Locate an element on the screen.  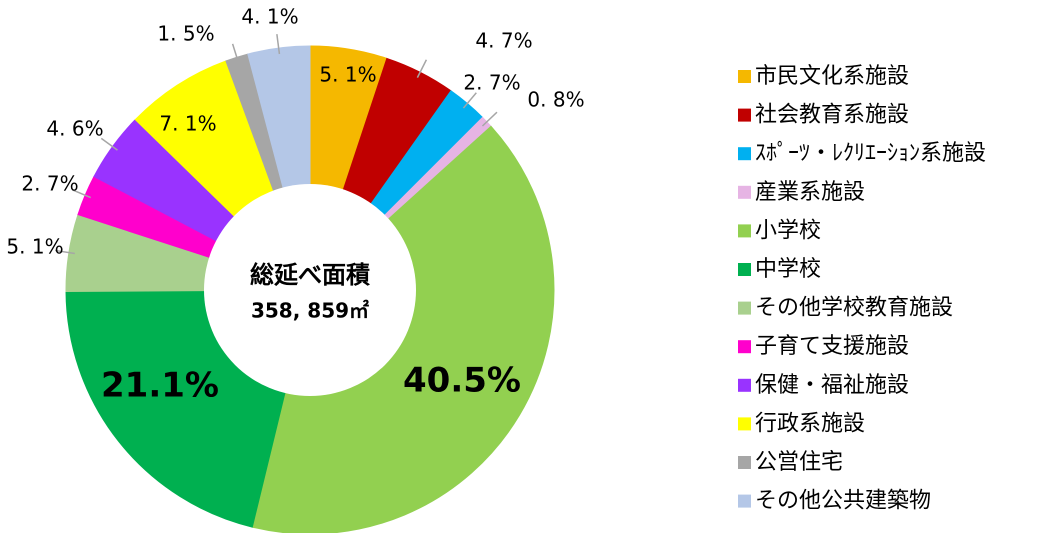
donut-slice is located at coordinates (175, 409).